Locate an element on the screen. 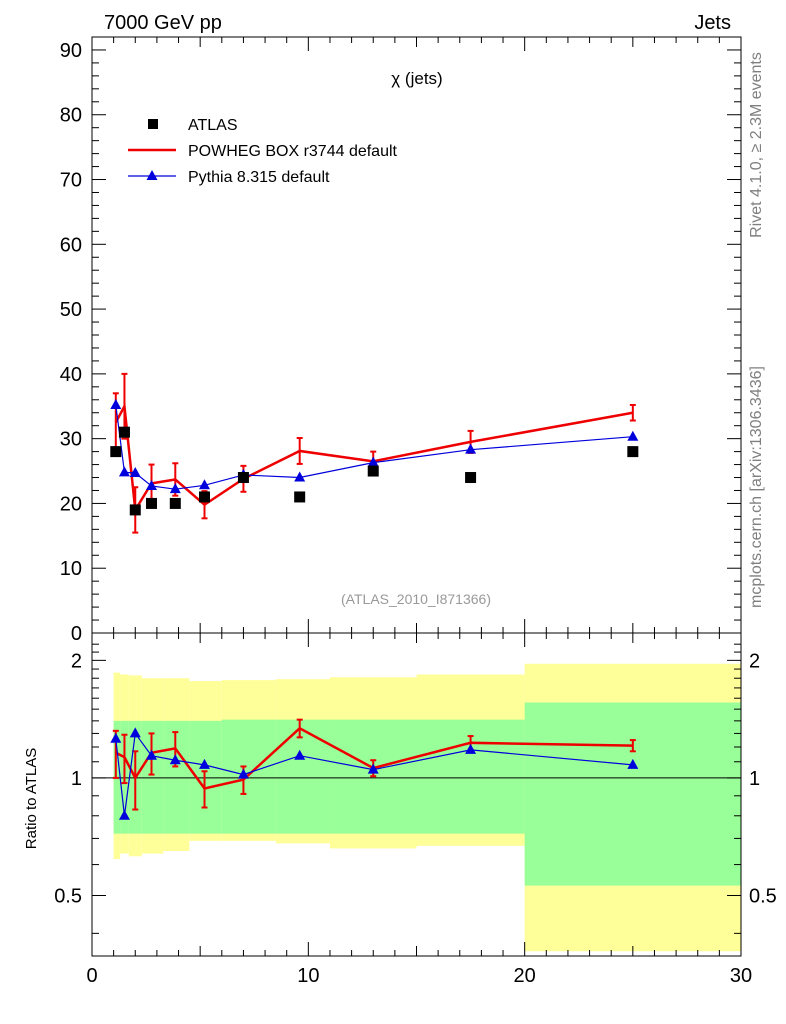 The image size is (786, 1024). x-tick-label: 10 is located at coordinates (308, 976).